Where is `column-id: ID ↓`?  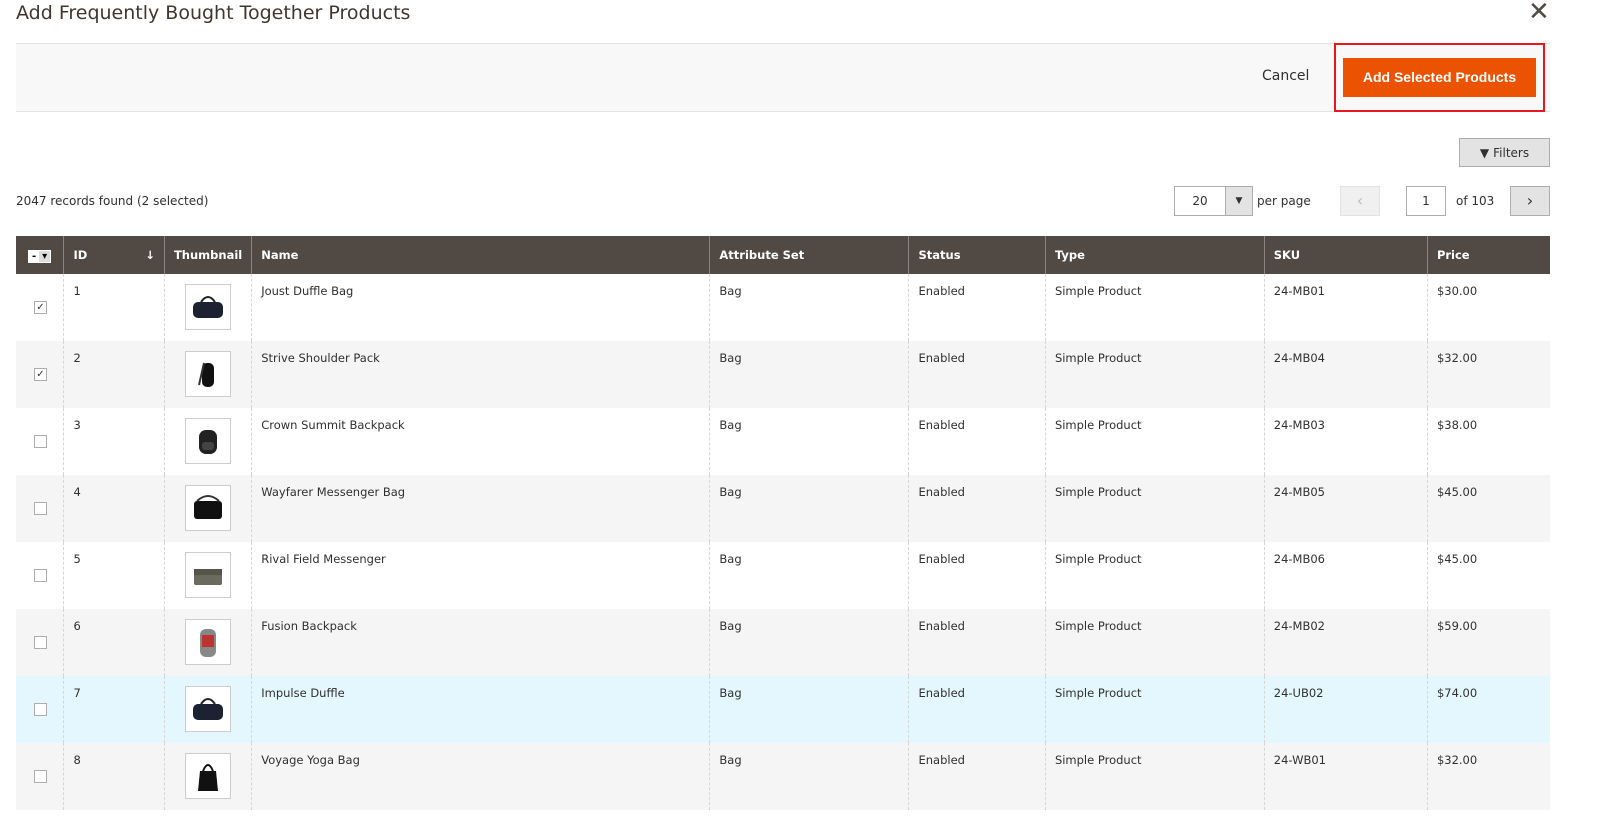
column-id: ID ↓ is located at coordinates (114, 255).